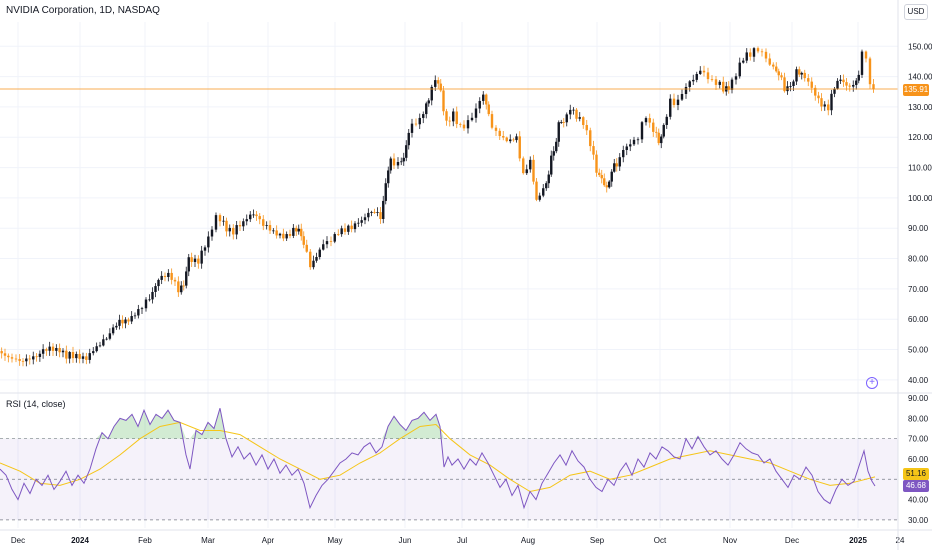 The height and width of the screenshot is (550, 932). What do you see at coordinates (83, 10) in the screenshot?
I see `chart-title: NVIDIA Corporation, 1D, NASDAQ` at bounding box center [83, 10].